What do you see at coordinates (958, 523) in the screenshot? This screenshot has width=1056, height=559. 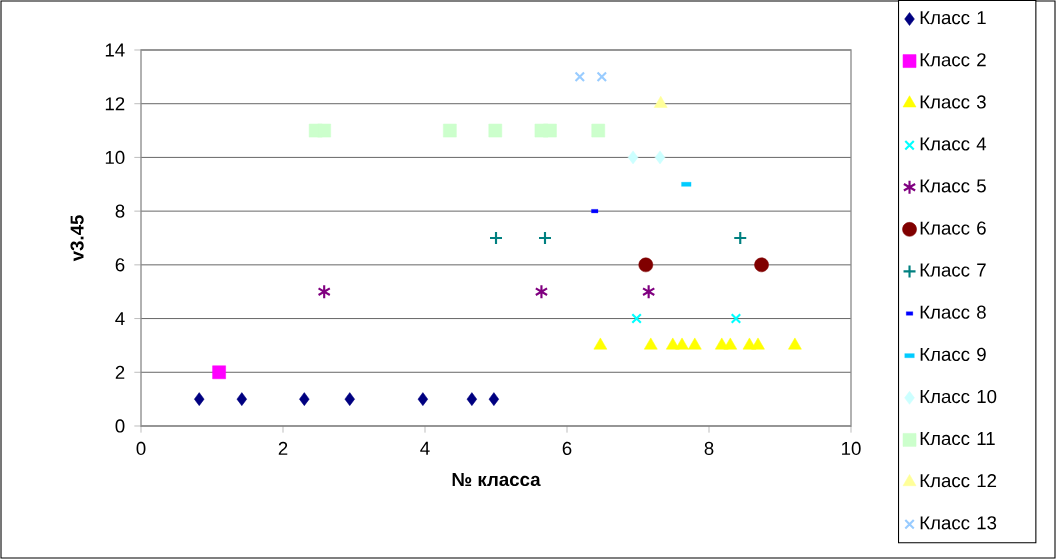 I see `legend-label: Класс 13` at bounding box center [958, 523].